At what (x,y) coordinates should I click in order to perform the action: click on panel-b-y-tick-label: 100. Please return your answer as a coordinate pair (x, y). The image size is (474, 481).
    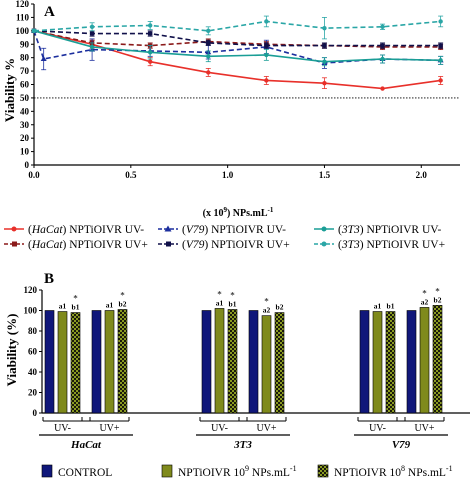
    Looking at the image, I should click on (31, 311).